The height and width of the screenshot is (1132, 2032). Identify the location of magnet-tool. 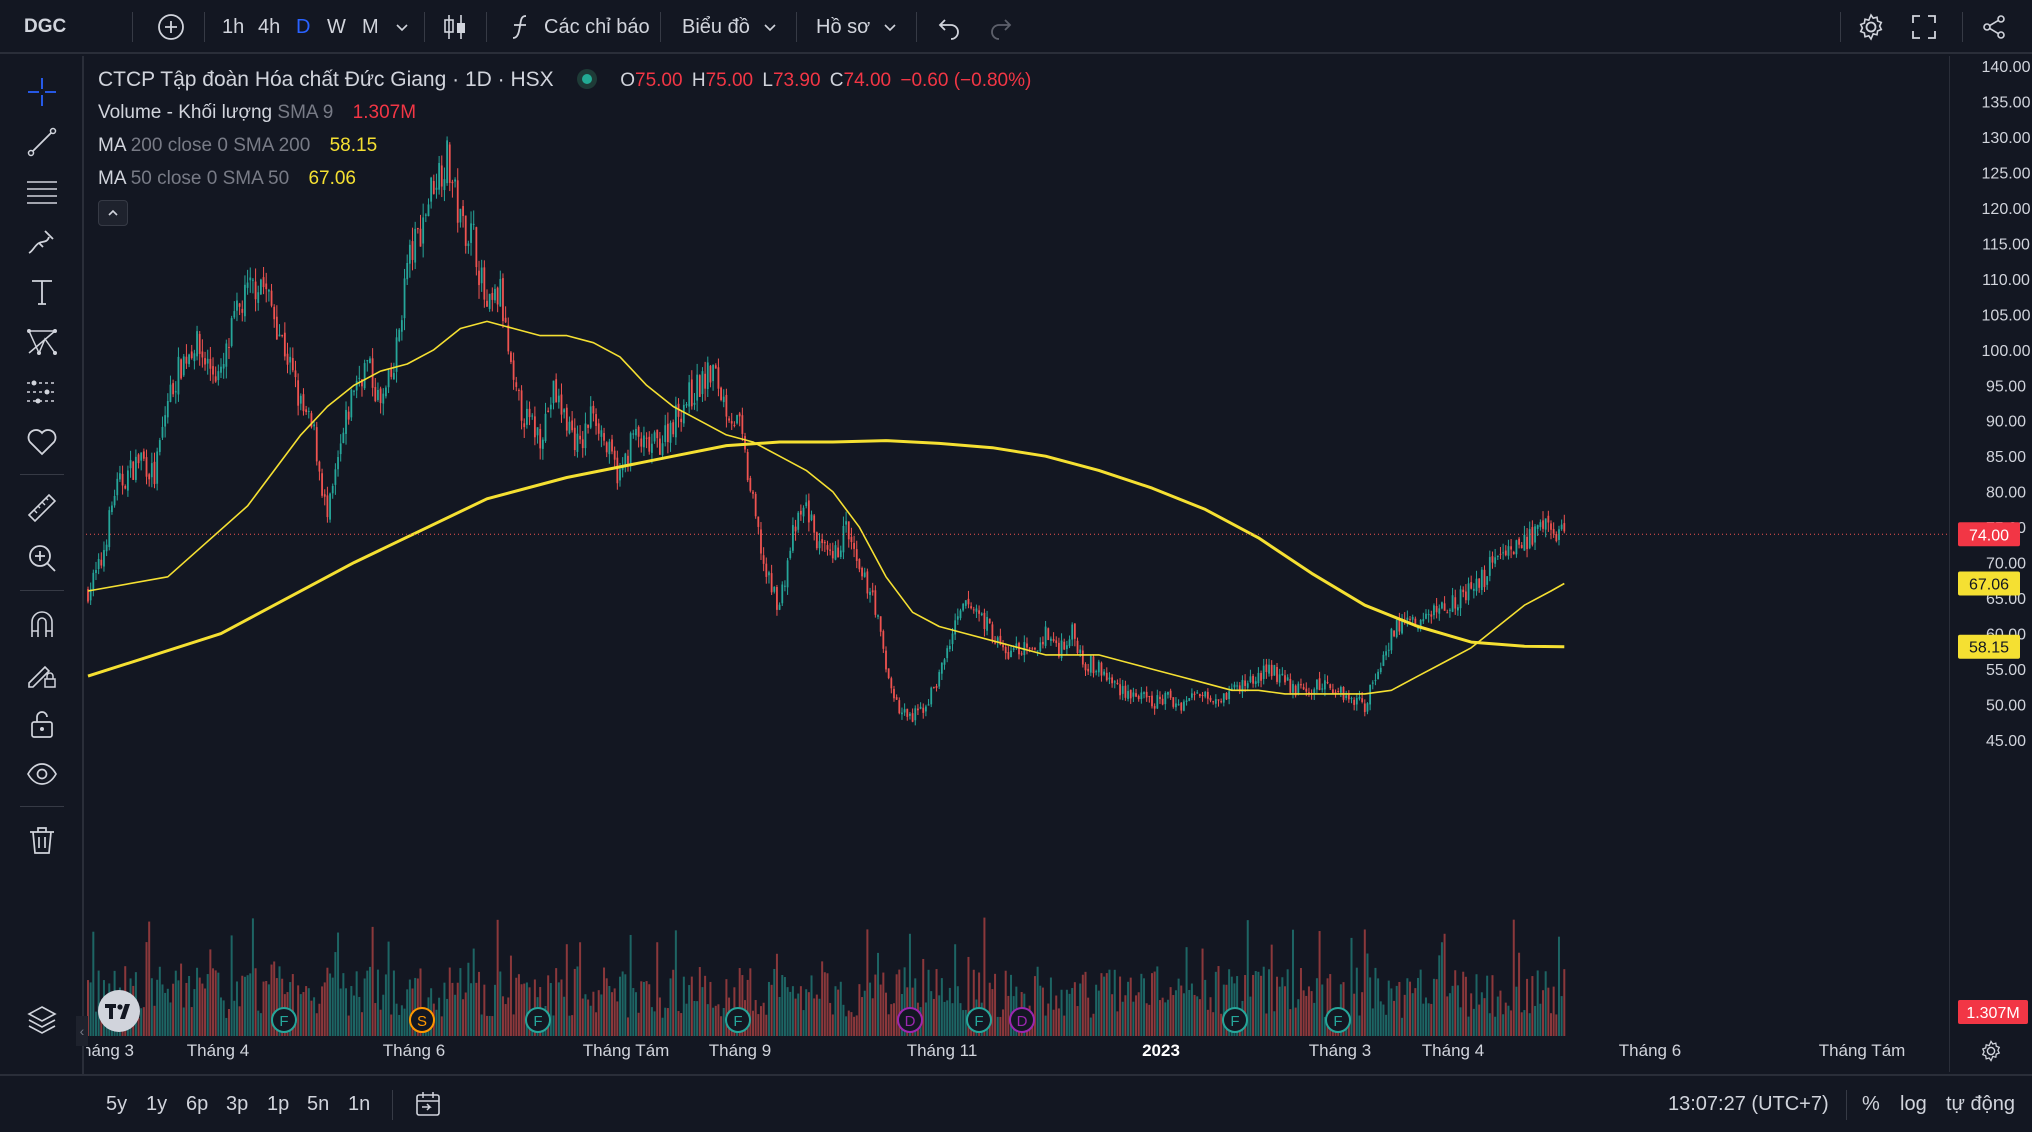
(42, 624).